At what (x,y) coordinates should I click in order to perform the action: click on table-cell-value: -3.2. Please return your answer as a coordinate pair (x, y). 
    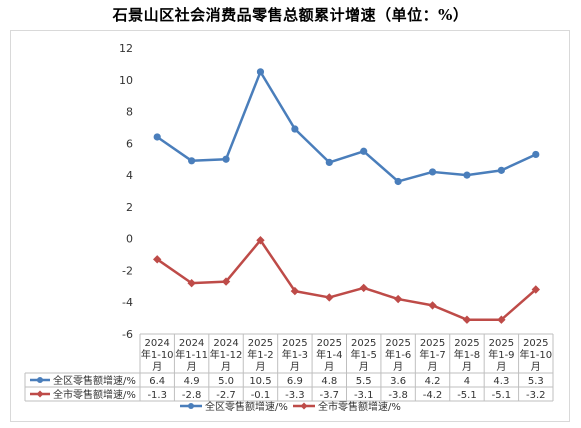
    Looking at the image, I should click on (536, 395).